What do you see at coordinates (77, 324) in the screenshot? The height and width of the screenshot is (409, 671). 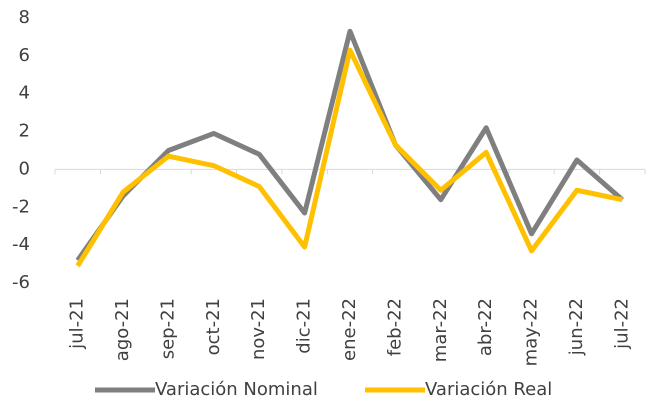 I see `x-tick-label: jul-21` at bounding box center [77, 324].